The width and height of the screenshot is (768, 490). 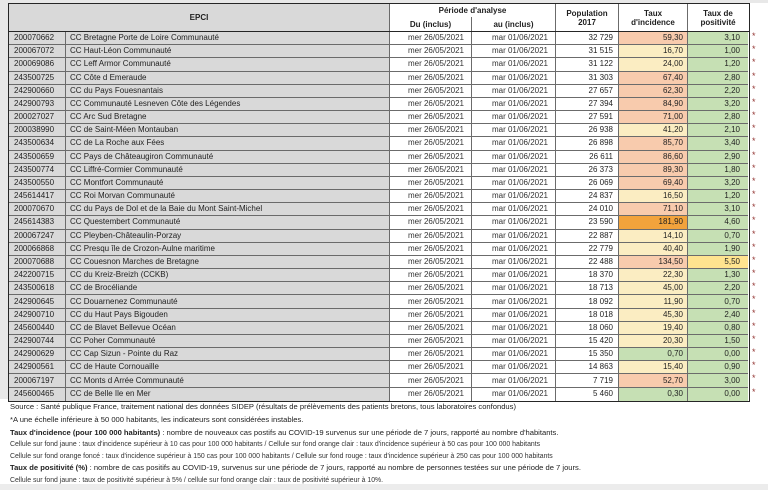 What do you see at coordinates (384, 1) in the screenshot?
I see `page-top-margin` at bounding box center [384, 1].